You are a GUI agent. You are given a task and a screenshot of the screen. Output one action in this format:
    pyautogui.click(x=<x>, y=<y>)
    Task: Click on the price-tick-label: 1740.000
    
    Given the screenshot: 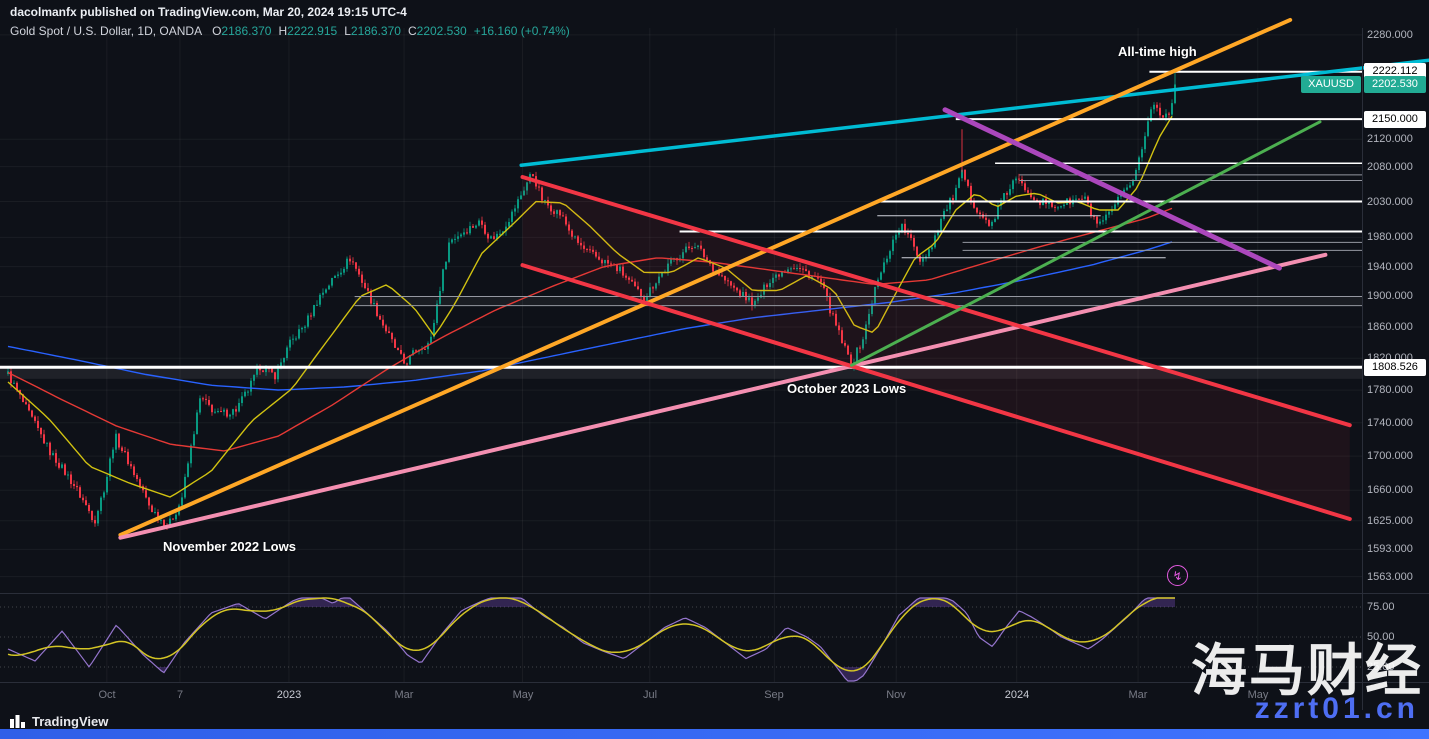 What is the action you would take?
    pyautogui.click(x=1390, y=423)
    